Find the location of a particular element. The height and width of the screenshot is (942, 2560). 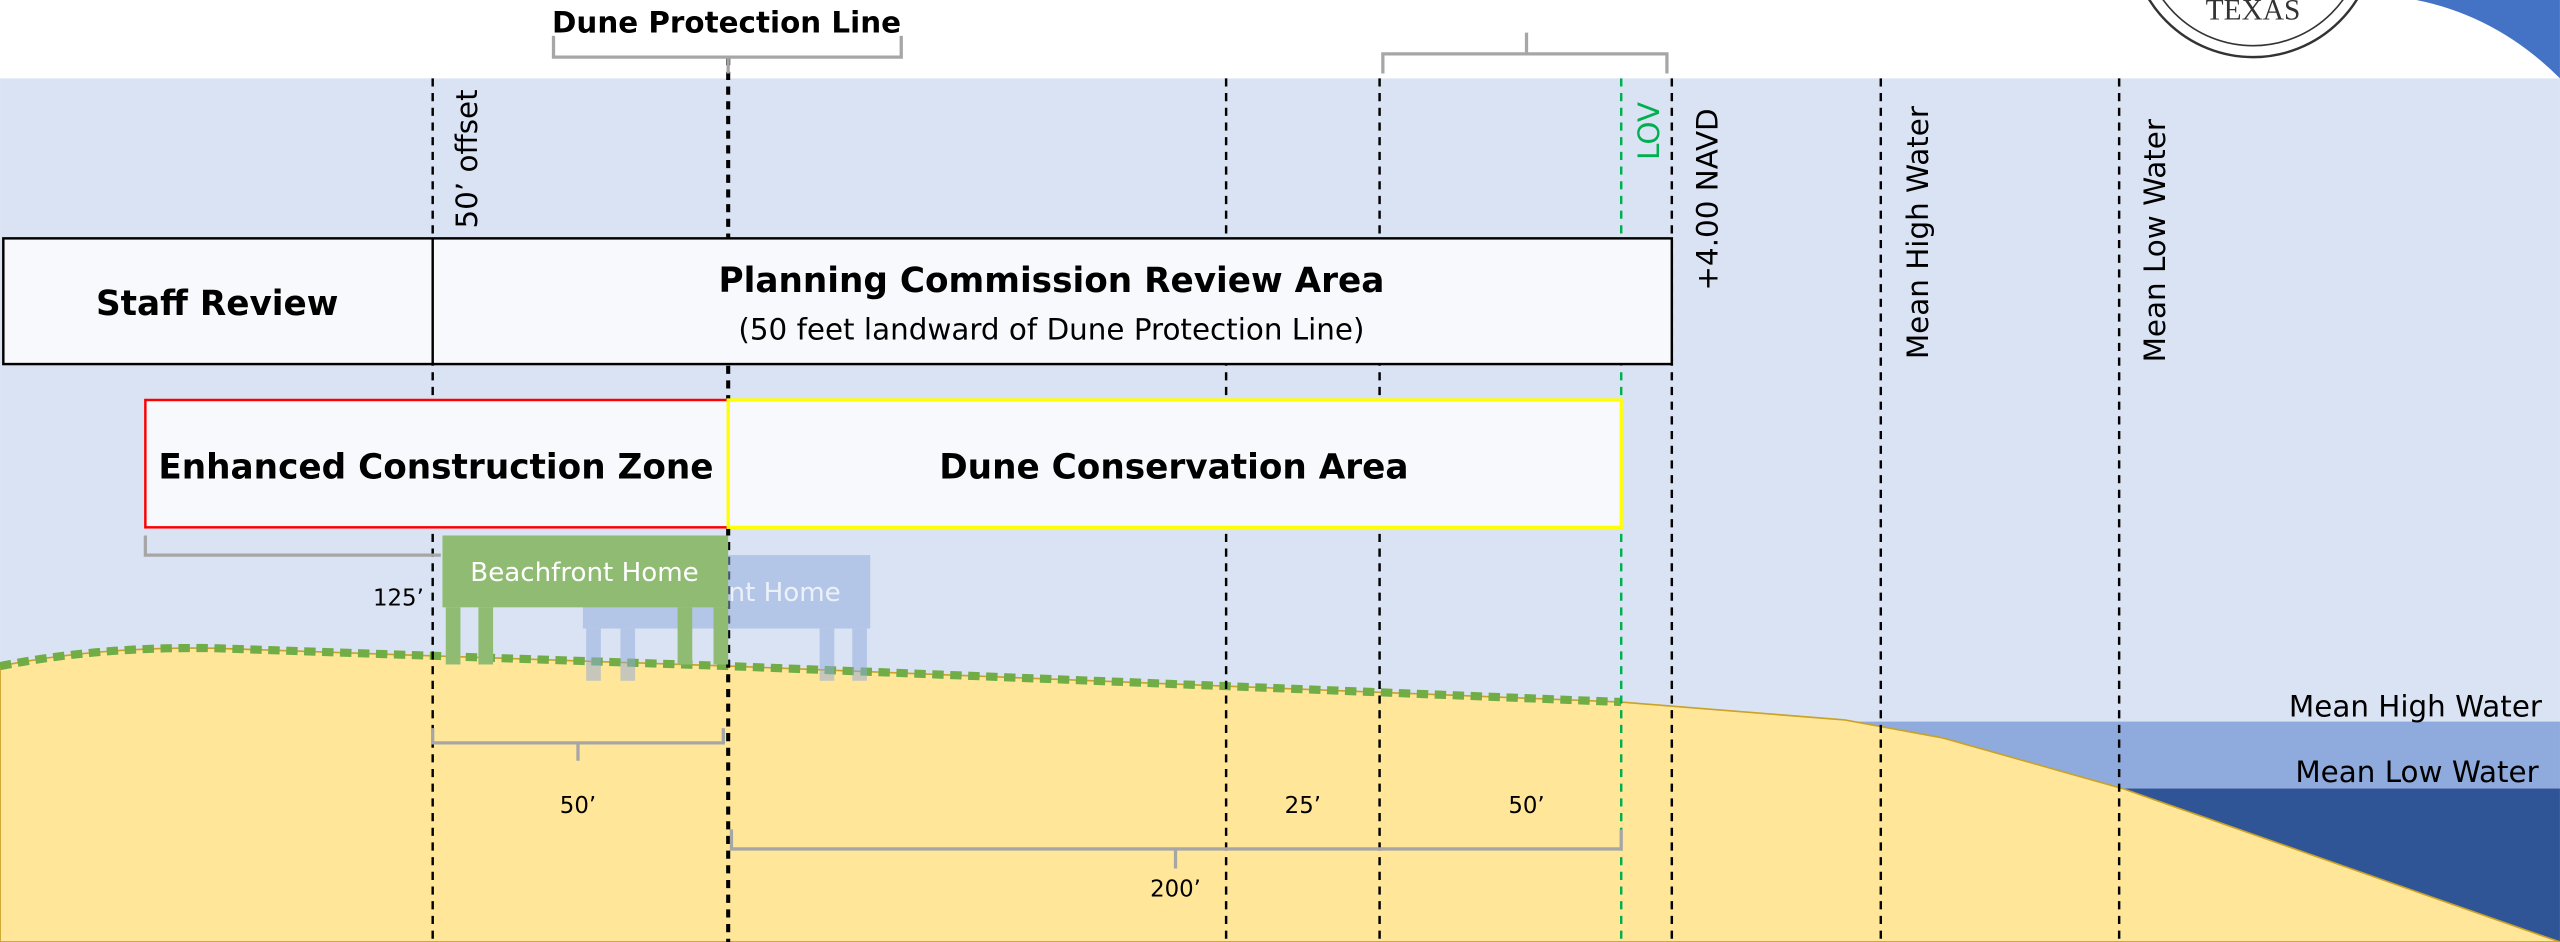

review-box is located at coordinates (838, 301).